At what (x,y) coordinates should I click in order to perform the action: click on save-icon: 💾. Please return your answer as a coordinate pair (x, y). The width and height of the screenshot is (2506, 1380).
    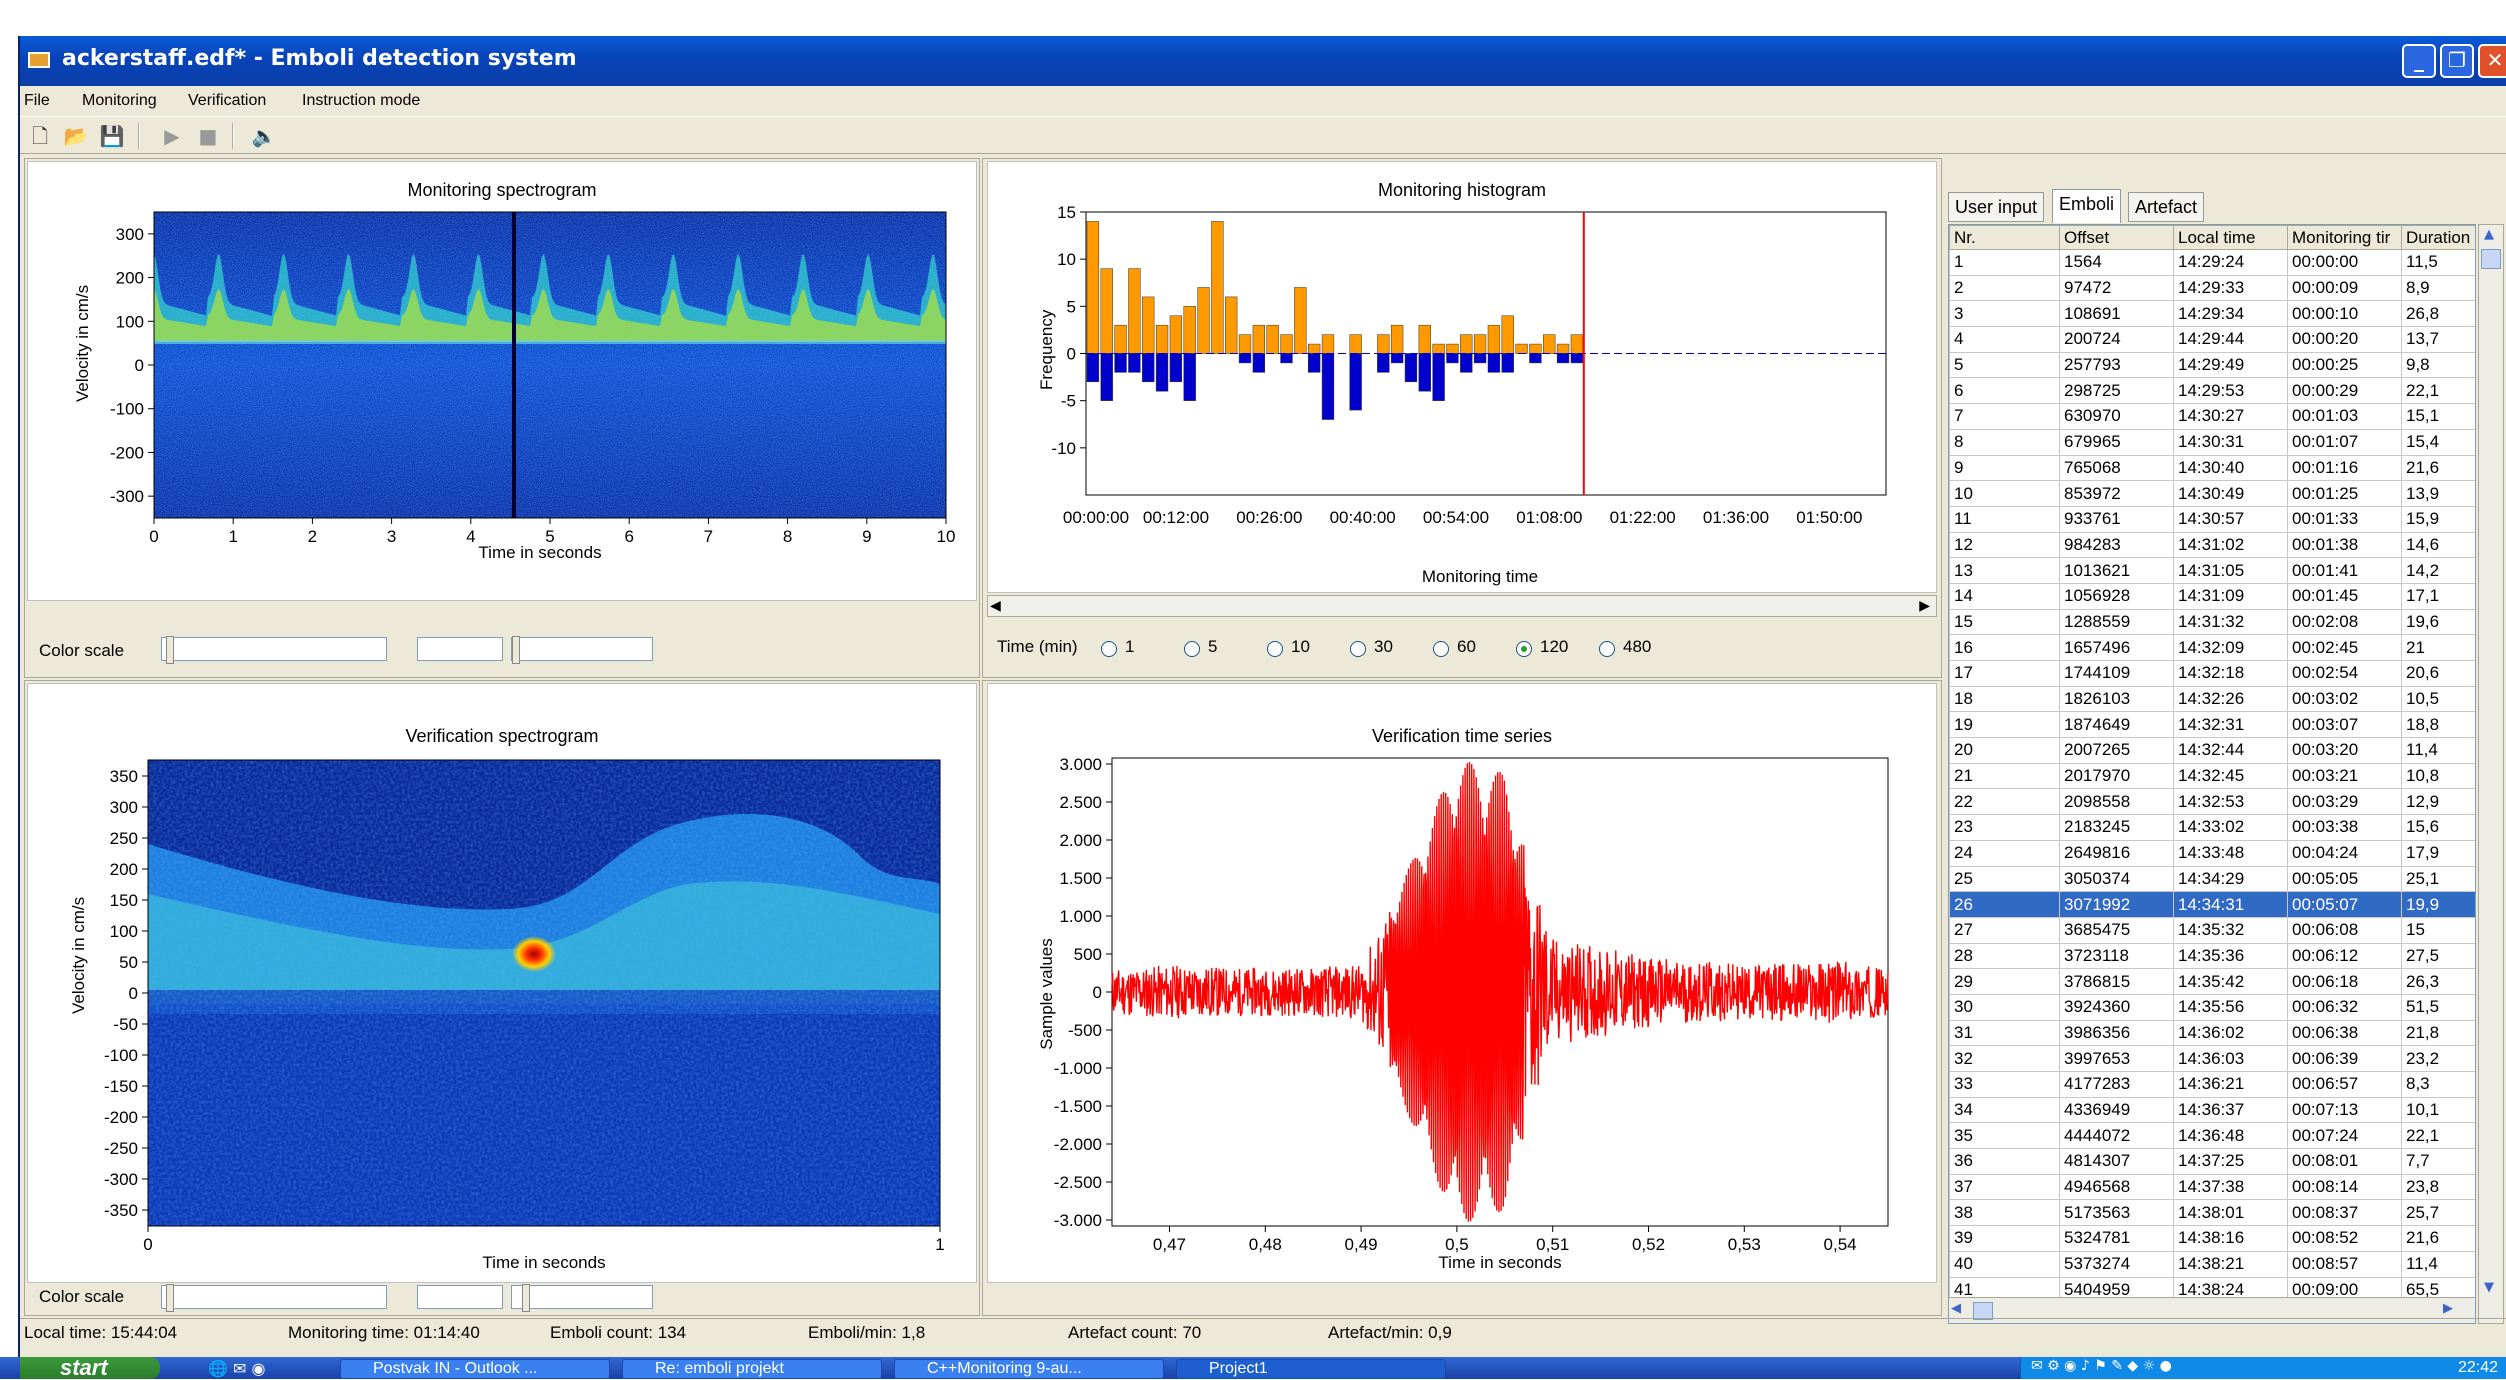
    Looking at the image, I should click on (112, 136).